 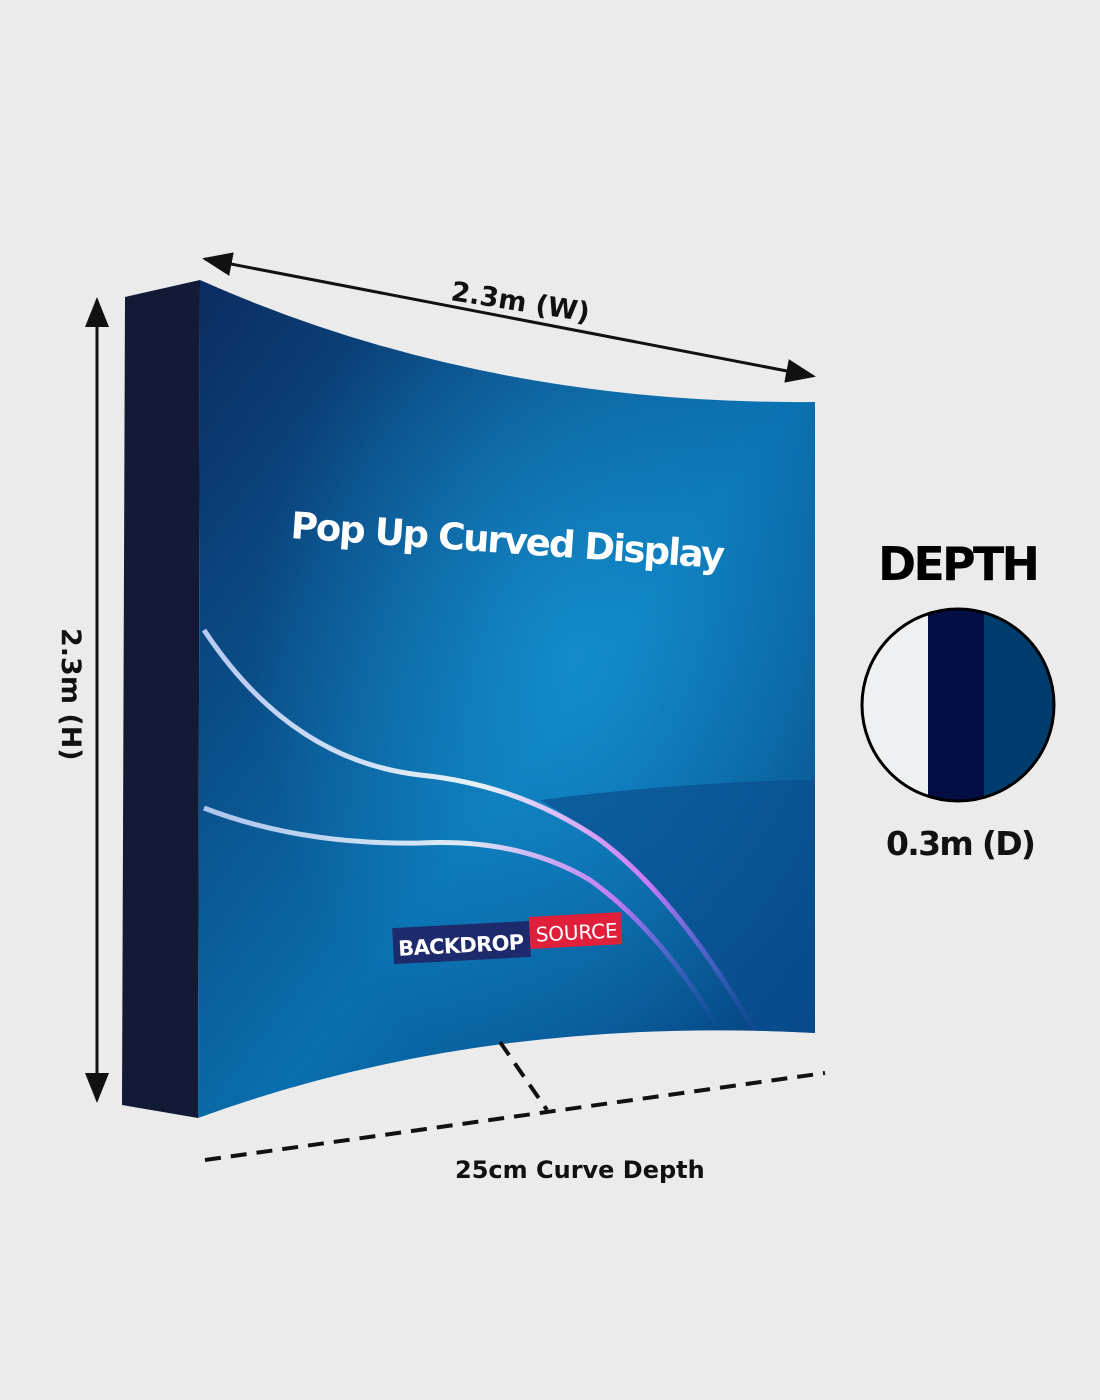 I want to click on curve-depth-marker, so click(x=523, y=1076).